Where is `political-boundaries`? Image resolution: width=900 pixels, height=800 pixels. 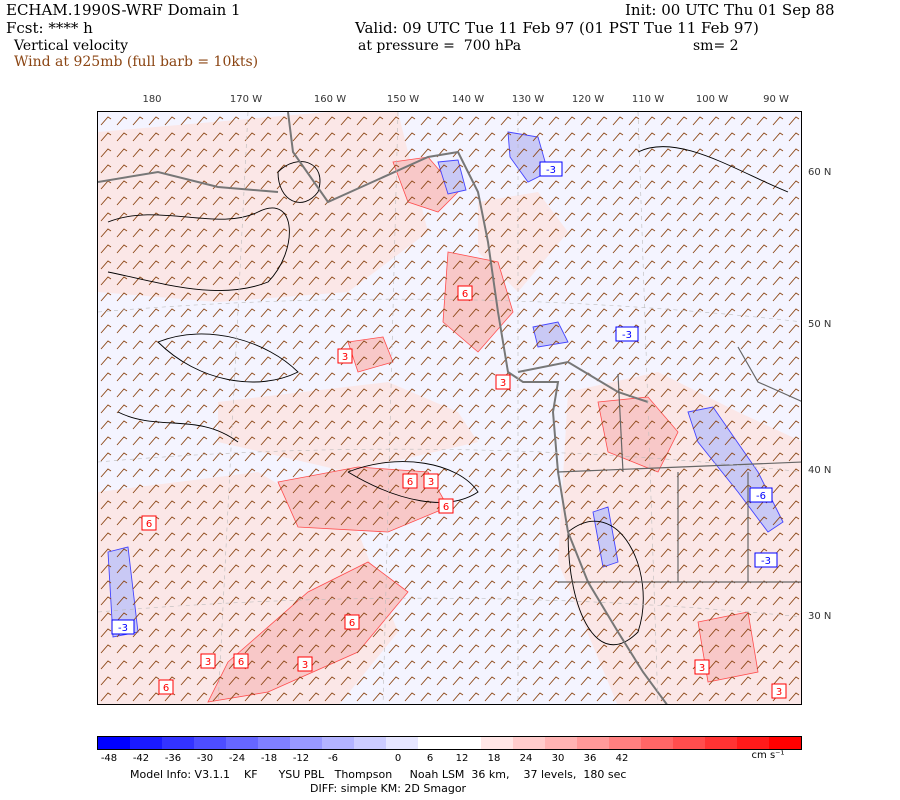 political-boundaries is located at coordinates (679, 464).